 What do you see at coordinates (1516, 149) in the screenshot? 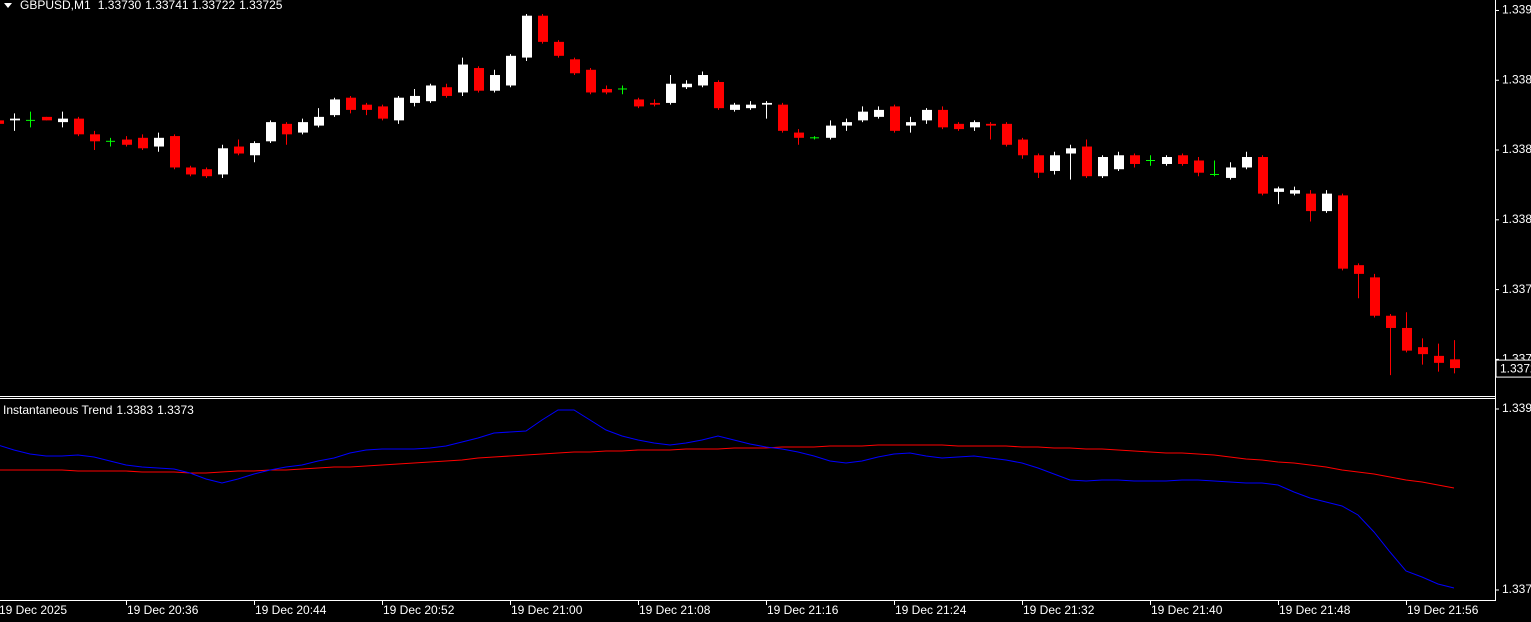
I see `y-tick-label: 1.33850` at bounding box center [1516, 149].